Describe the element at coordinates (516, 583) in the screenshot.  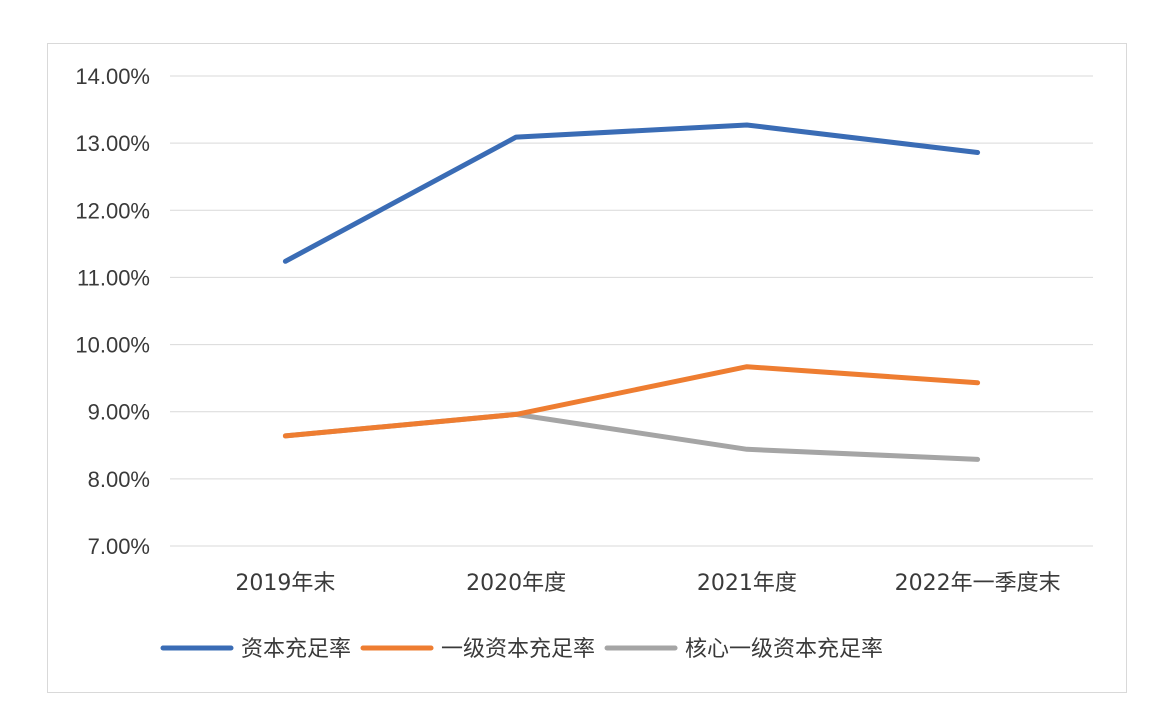
I see `x-tick-label: 2020年度` at that location.